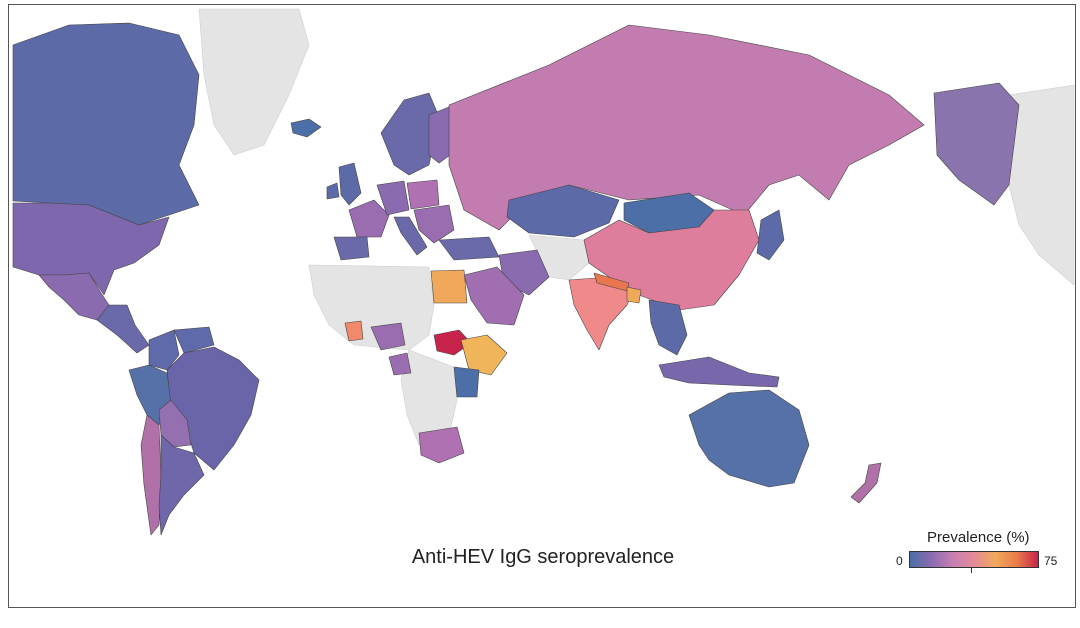  Describe the element at coordinates (123, 329) in the screenshot. I see `region-central-america` at that location.